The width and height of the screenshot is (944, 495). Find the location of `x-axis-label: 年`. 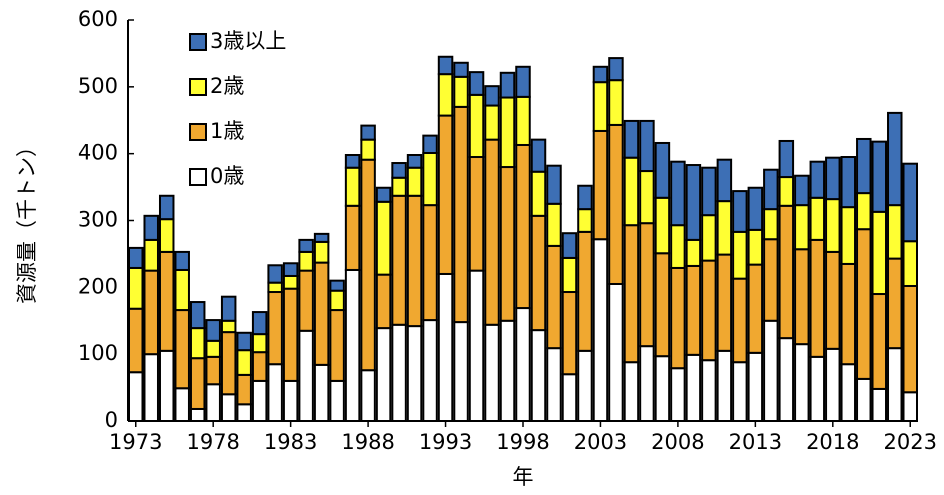

x-axis-label: 年 is located at coordinates (523, 477).